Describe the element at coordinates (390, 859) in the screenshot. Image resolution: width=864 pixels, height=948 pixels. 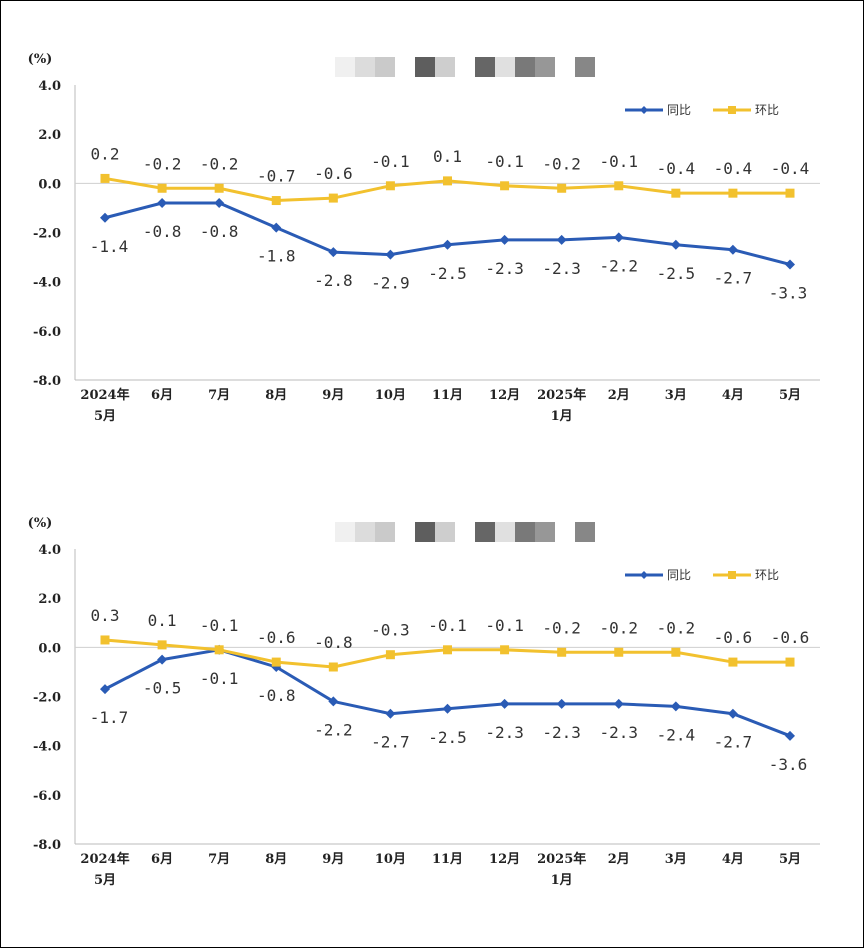
I see `x-tick-label-line: 10月` at that location.